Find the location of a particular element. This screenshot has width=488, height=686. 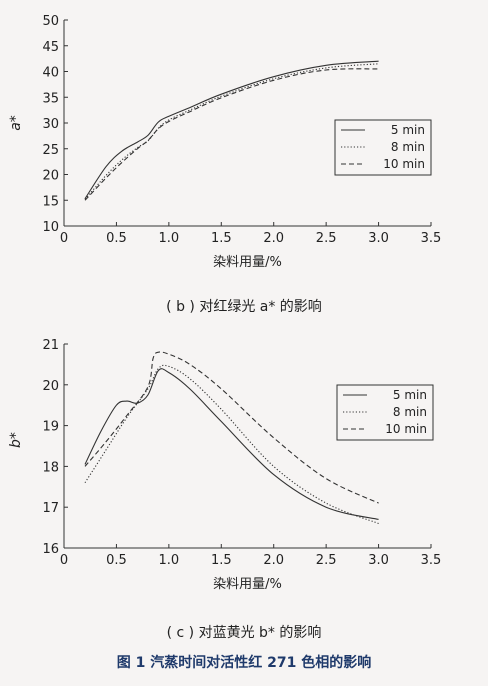

chart-a-y-tick-label: 45 is located at coordinates (50, 47).